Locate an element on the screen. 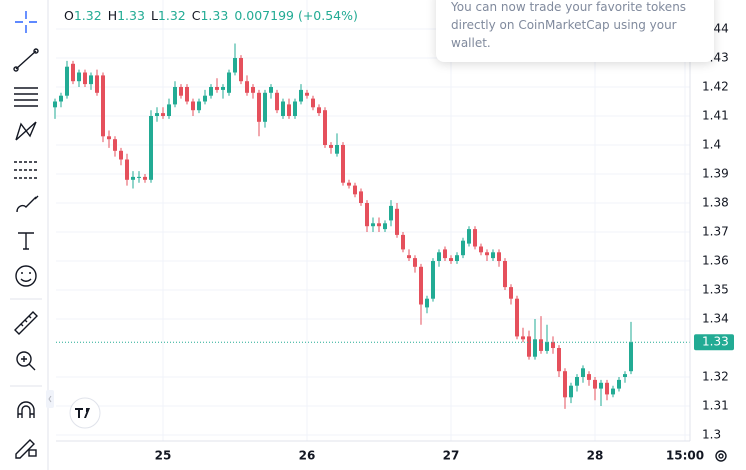  y-tick-label: 1.4 is located at coordinates (711, 145).